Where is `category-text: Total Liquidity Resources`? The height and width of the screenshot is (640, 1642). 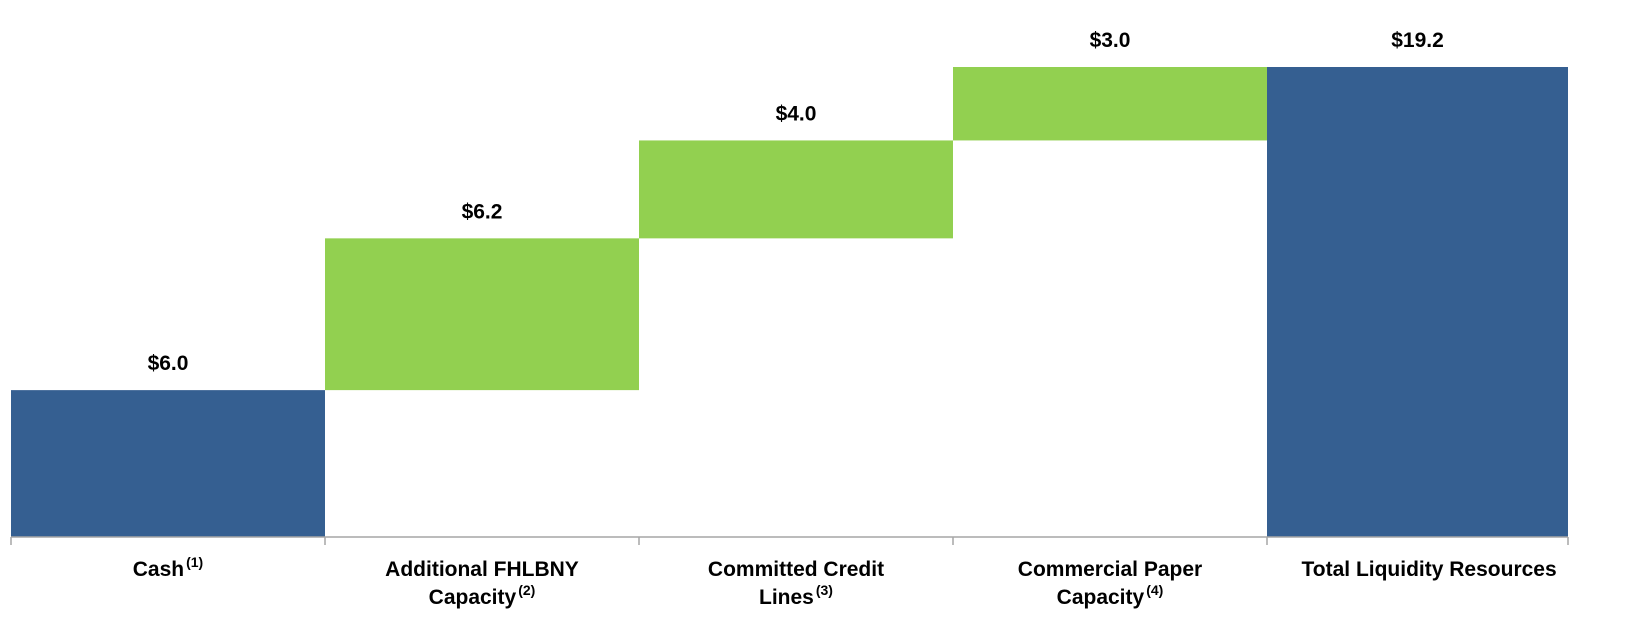 category-text: Total Liquidity Resources is located at coordinates (1429, 569).